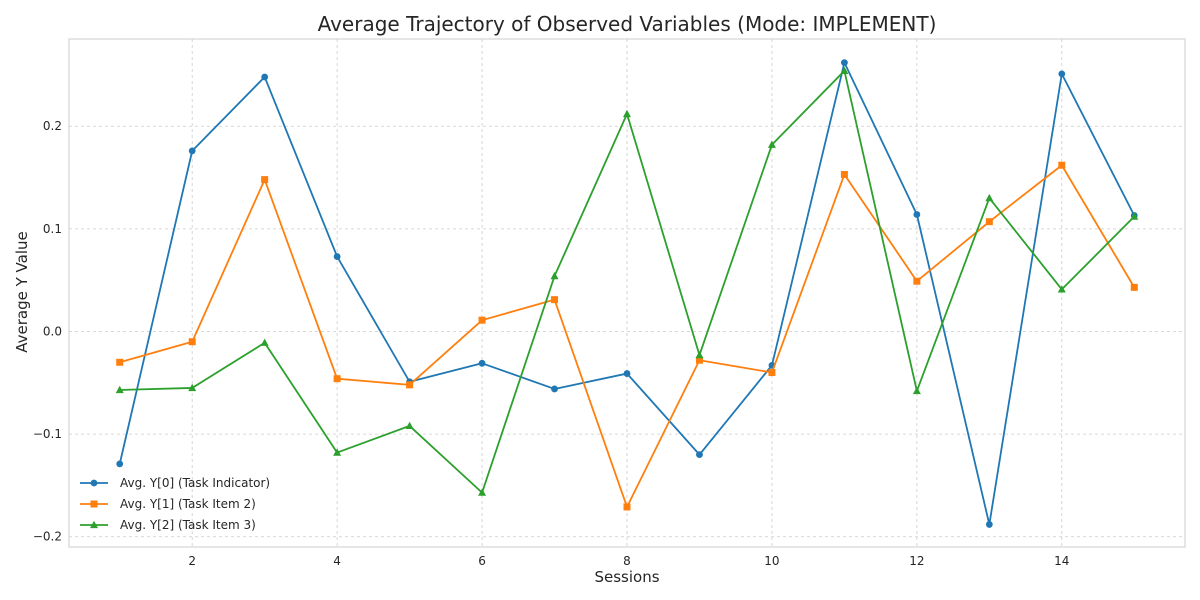  Describe the element at coordinates (337, 561) in the screenshot. I see `x-tick-label: 4` at that location.